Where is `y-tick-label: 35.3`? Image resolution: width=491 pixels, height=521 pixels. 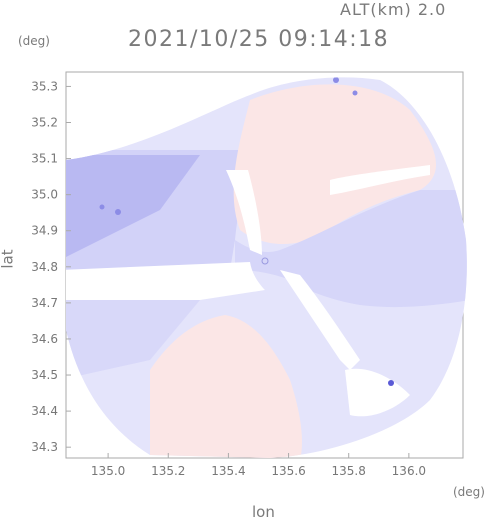
y-tick-label: 35.3 is located at coordinates (44, 86).